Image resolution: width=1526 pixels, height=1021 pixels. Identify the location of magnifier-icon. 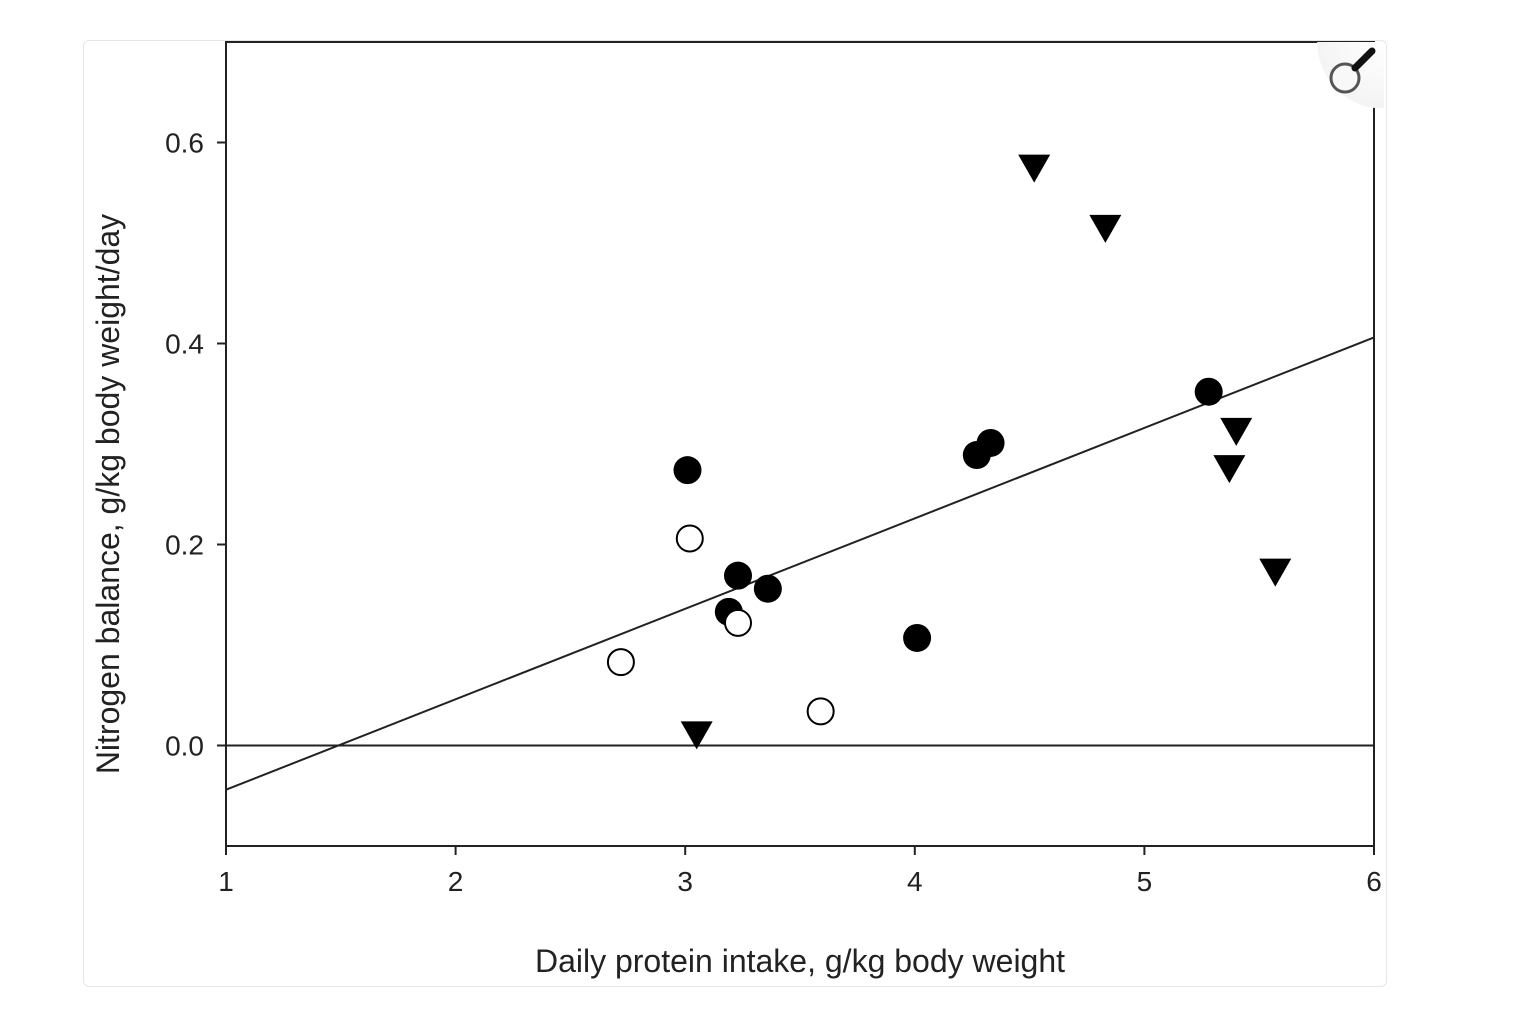
(1352, 70).